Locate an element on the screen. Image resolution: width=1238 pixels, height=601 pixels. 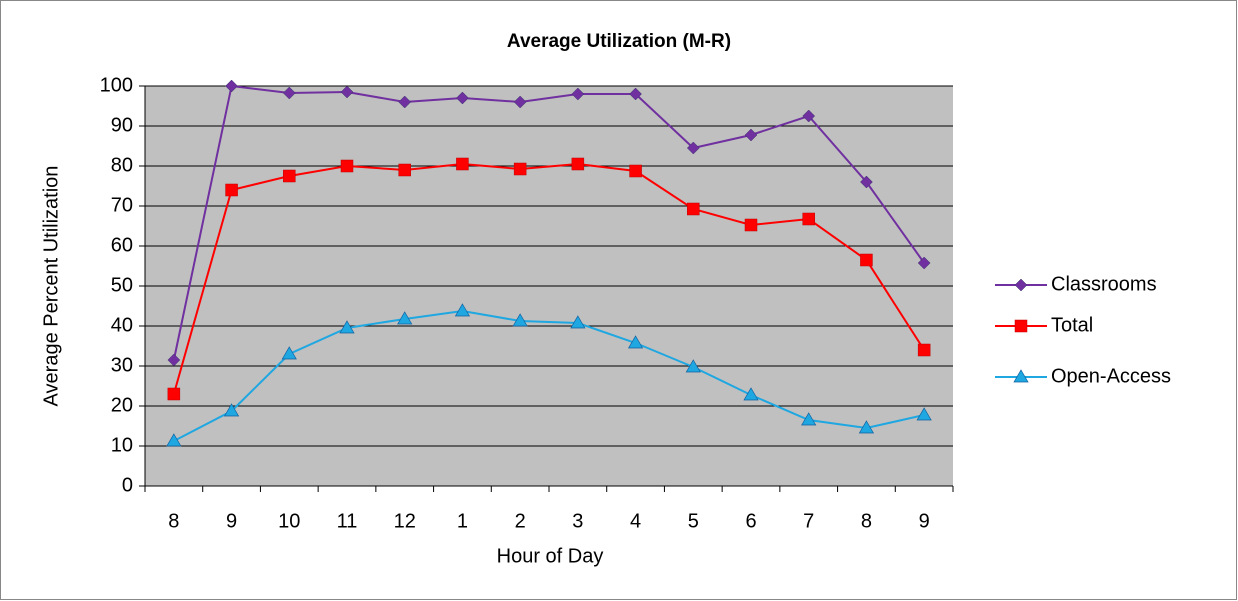
x-tick-label: 2 is located at coordinates (520, 521).